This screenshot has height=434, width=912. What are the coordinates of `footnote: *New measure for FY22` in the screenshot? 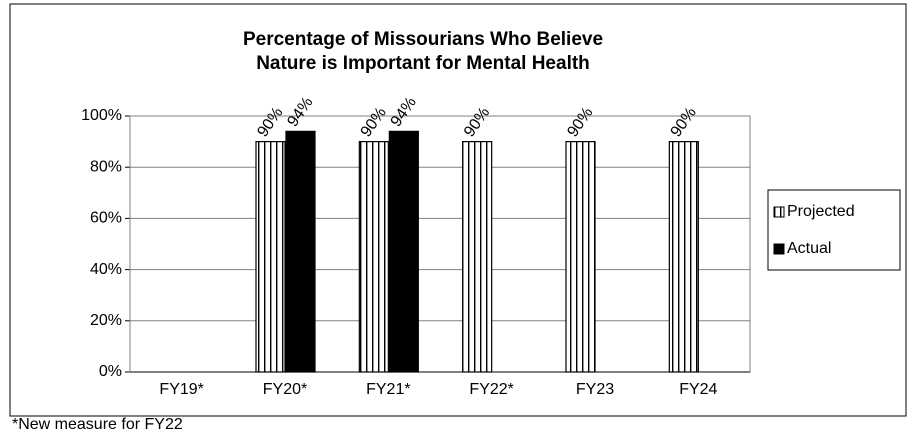 It's located at (97, 424).